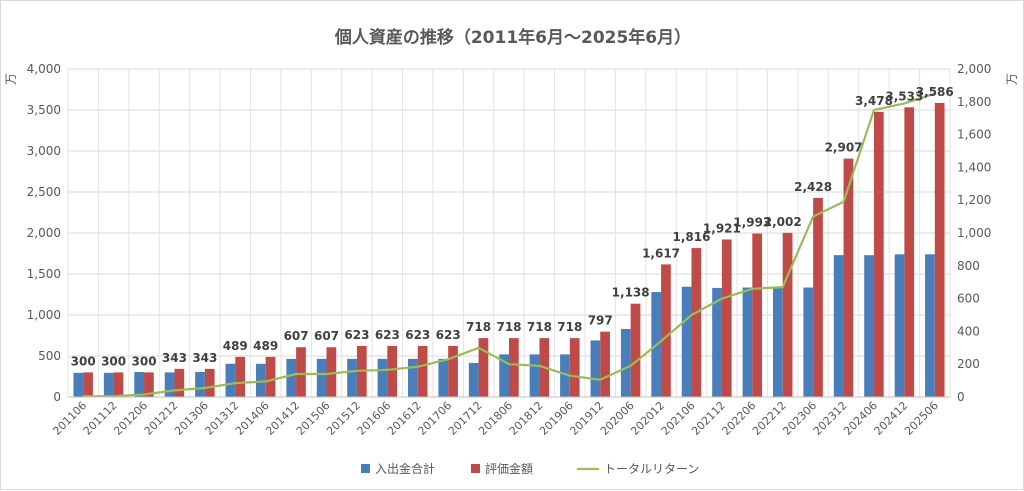 The width and height of the screenshot is (1024, 491). Describe the element at coordinates (1012, 79) in the screenshot. I see `y-right-unit: 万` at that location.